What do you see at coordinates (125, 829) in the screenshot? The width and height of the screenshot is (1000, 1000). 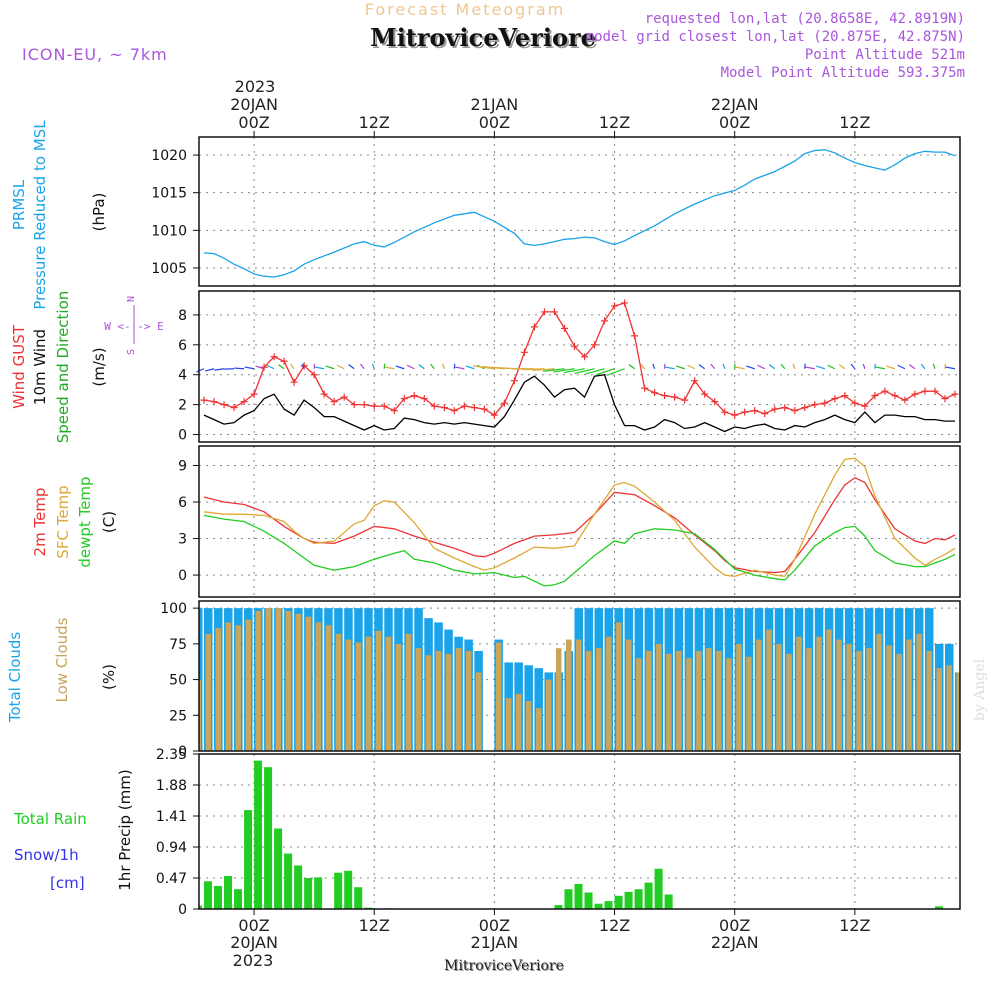 I see `precip-unit: 1hr Precip (mm)` at bounding box center [125, 829].